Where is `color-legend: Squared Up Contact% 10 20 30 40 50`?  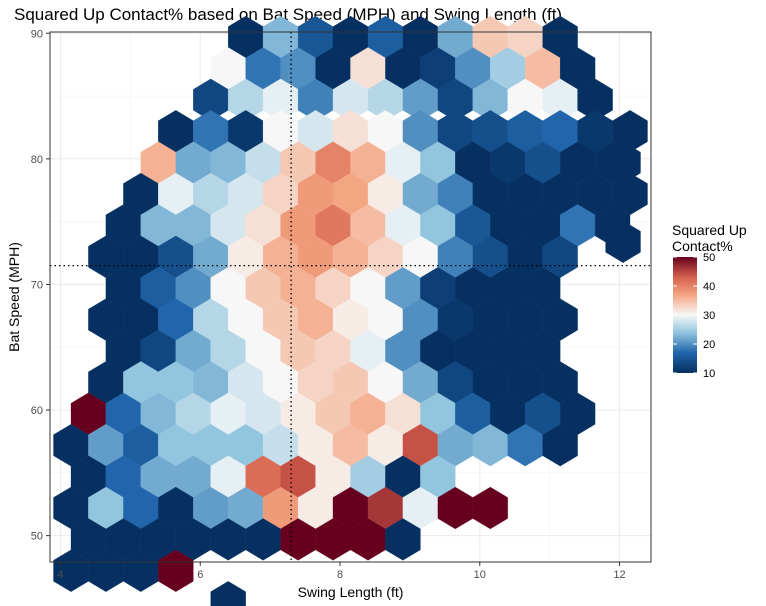
color-legend: Squared Up Contact% 10 20 30 40 50 is located at coordinates (709, 301).